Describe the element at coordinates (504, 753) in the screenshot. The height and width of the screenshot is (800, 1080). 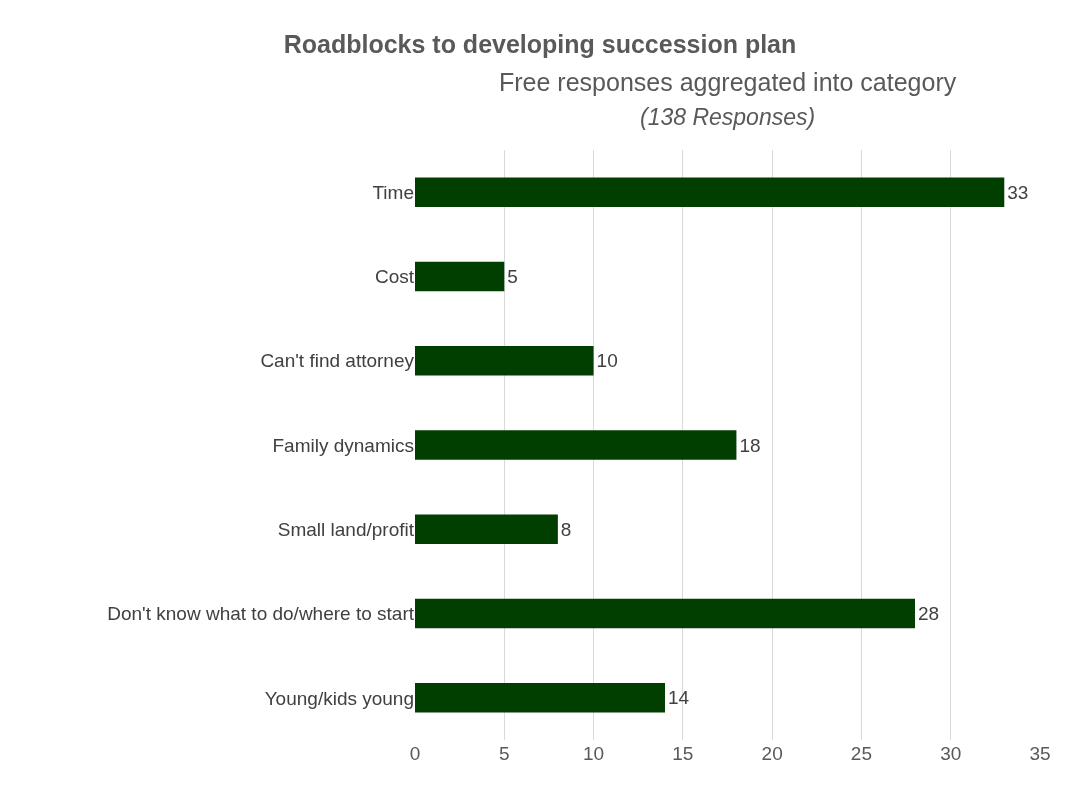
I see `x-tick-label: 5` at that location.